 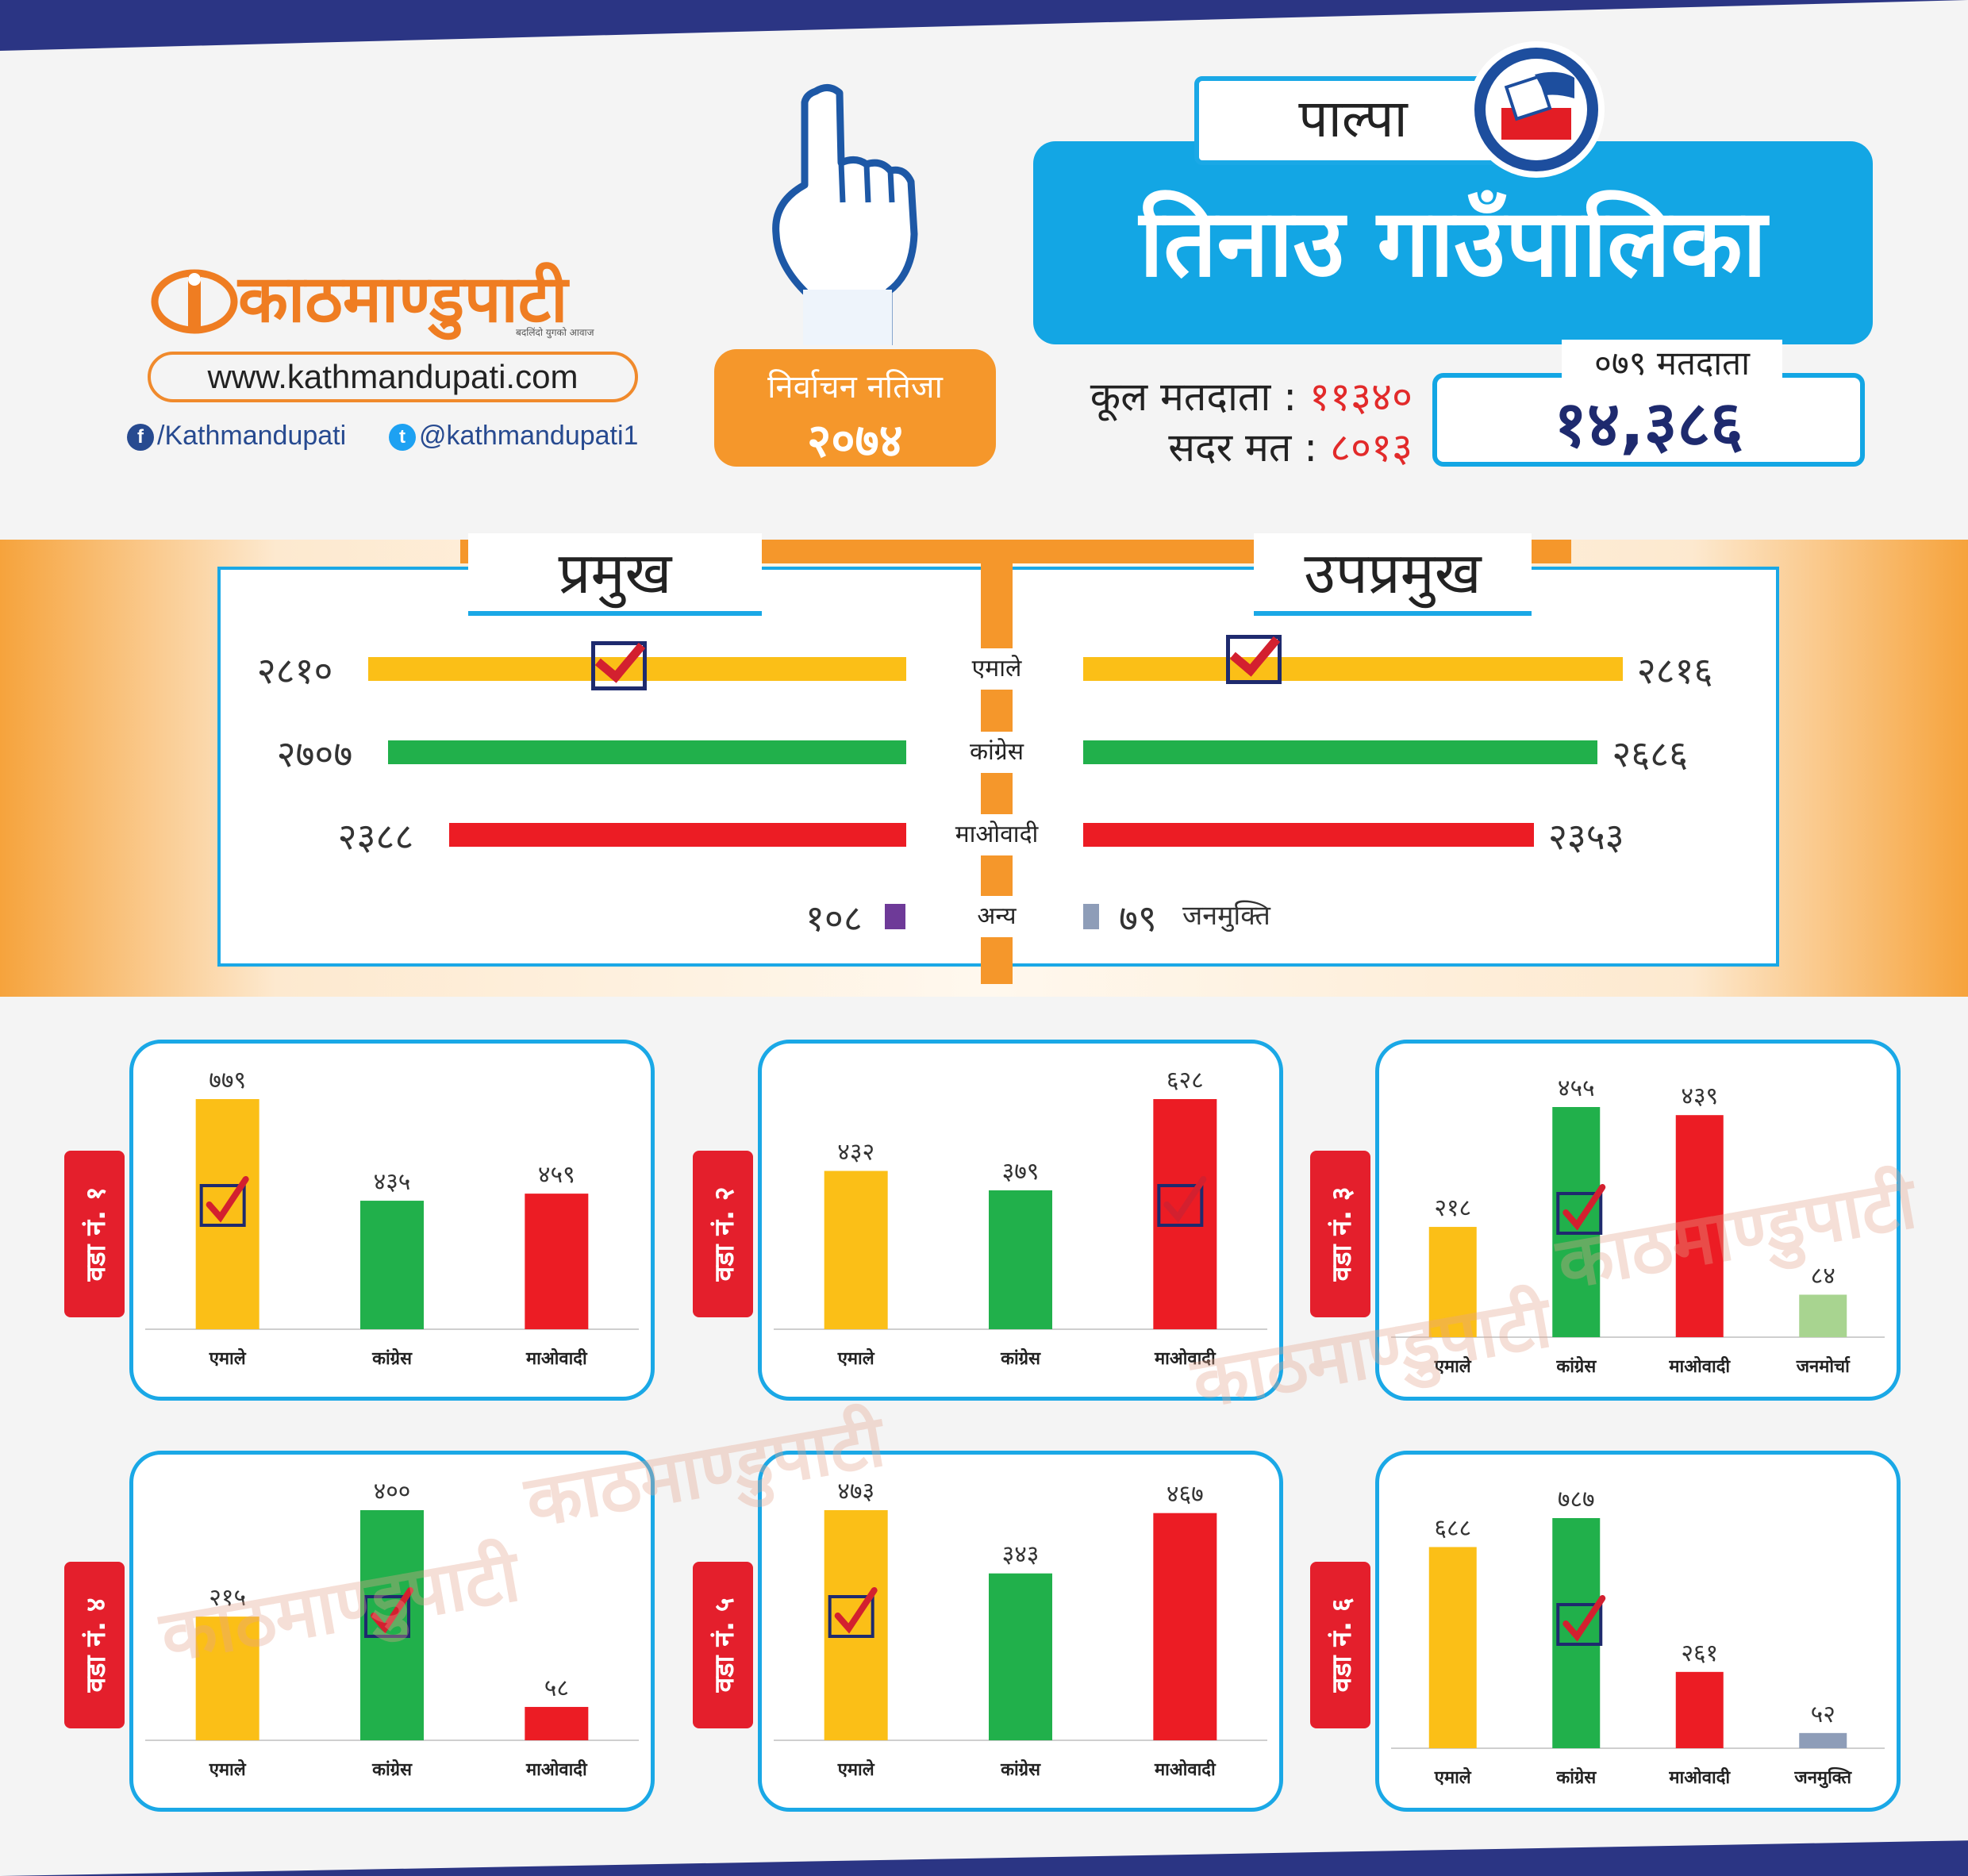 I want to click on ward-chart-4: २१५ एमाले ४०० कांग्रेस ५८ माओवादी, so click(x=392, y=1629).